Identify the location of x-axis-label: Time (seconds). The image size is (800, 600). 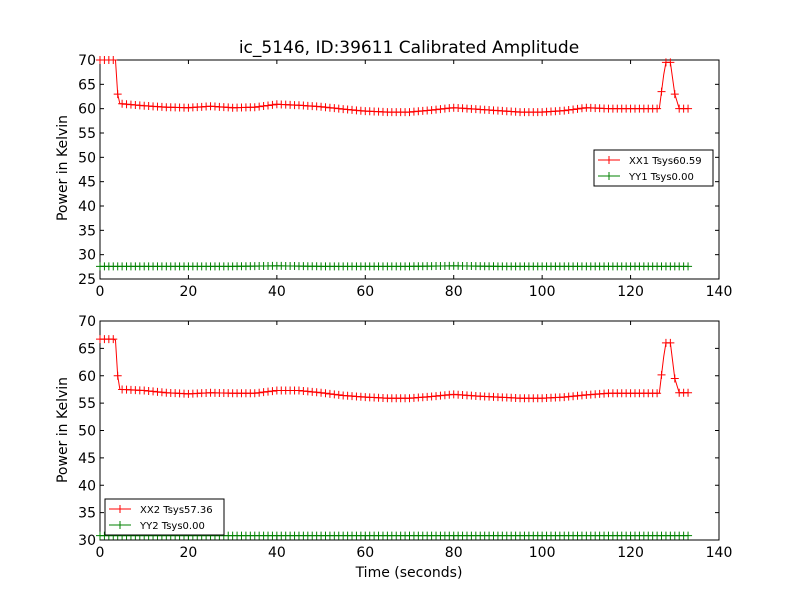
(409, 573).